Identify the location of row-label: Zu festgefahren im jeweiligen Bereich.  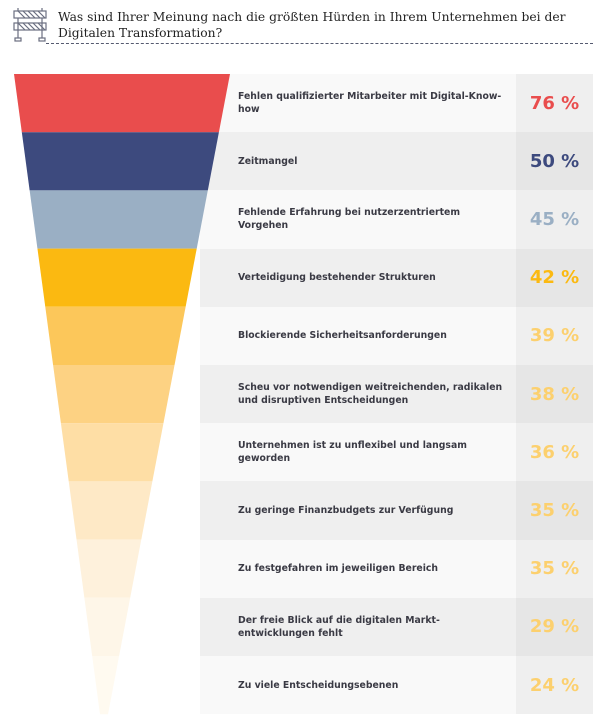
(338, 569).